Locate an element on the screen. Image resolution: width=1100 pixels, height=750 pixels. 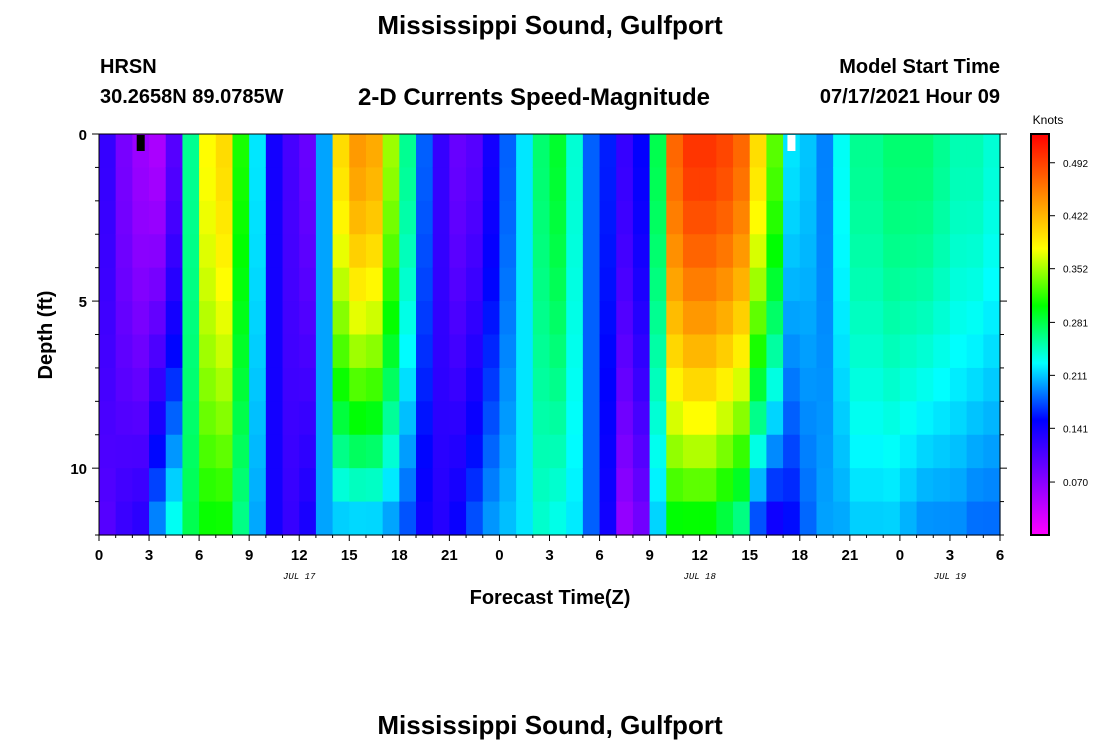
x-tick-label: 6 is located at coordinates (199, 555).